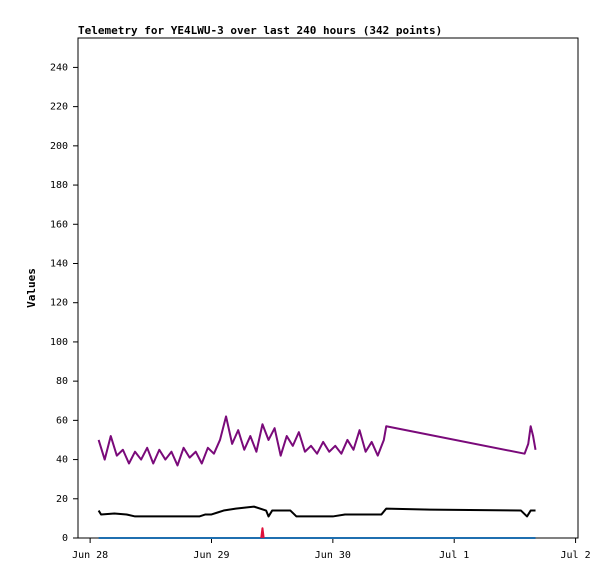 This screenshot has height=579, width=615. I want to click on y-tick-label: 120, so click(59, 303).